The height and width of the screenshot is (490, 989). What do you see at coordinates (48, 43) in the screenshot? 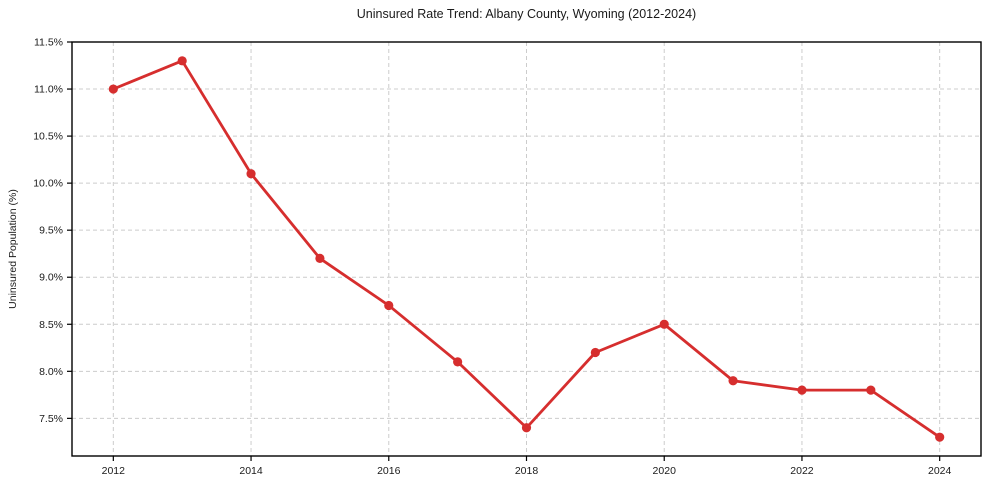
I see `y-tick-label: 11.5%` at bounding box center [48, 43].